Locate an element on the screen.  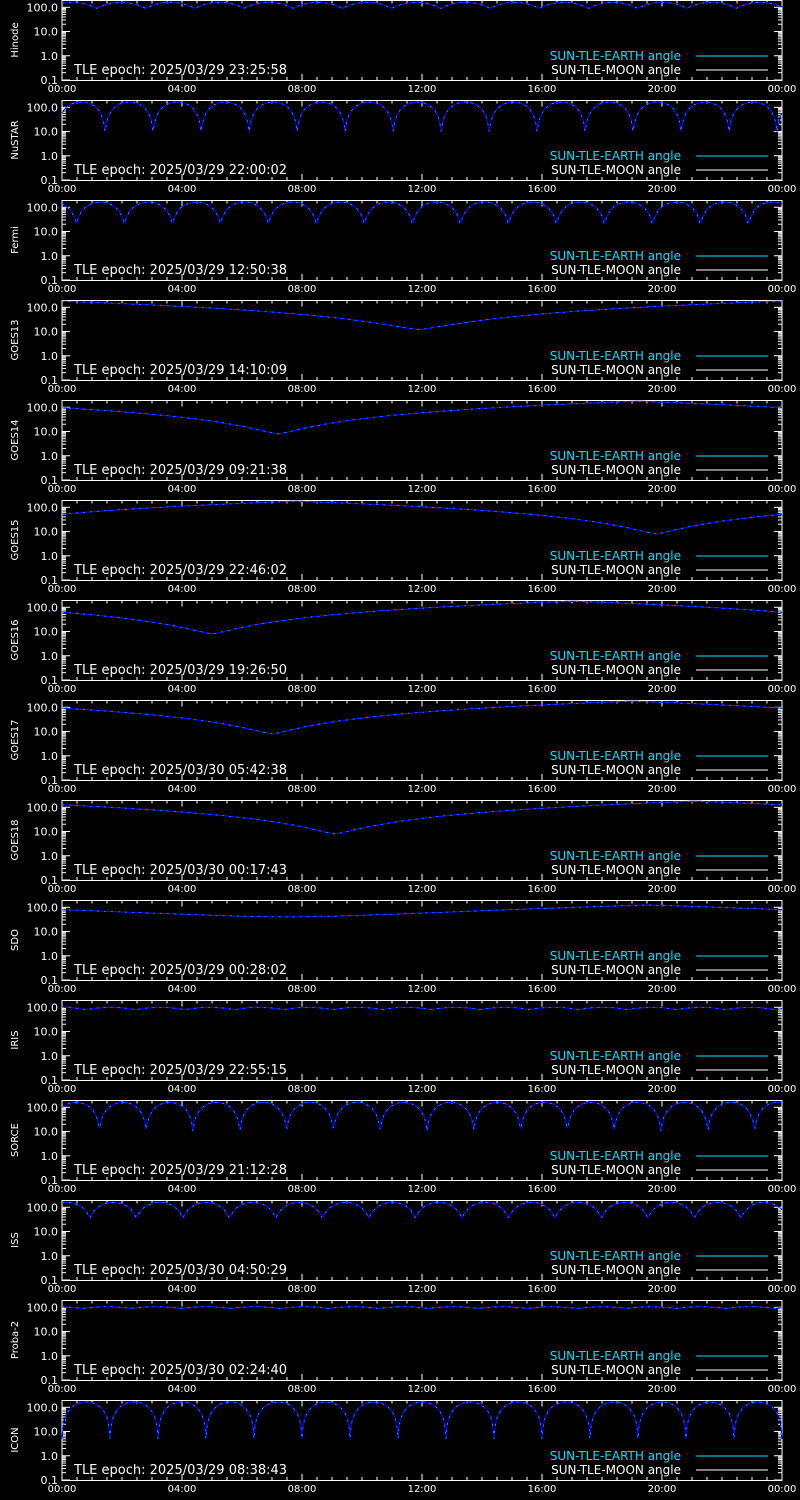
satellite-label: GOES17 is located at coordinates (15, 739).